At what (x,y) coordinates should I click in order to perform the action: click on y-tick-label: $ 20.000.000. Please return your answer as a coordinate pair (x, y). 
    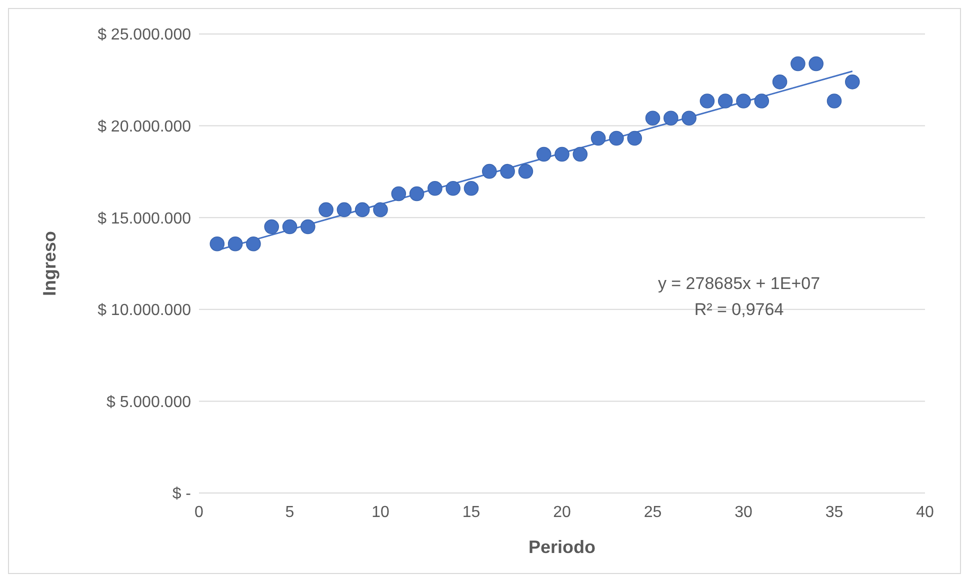
    Looking at the image, I should click on (145, 127).